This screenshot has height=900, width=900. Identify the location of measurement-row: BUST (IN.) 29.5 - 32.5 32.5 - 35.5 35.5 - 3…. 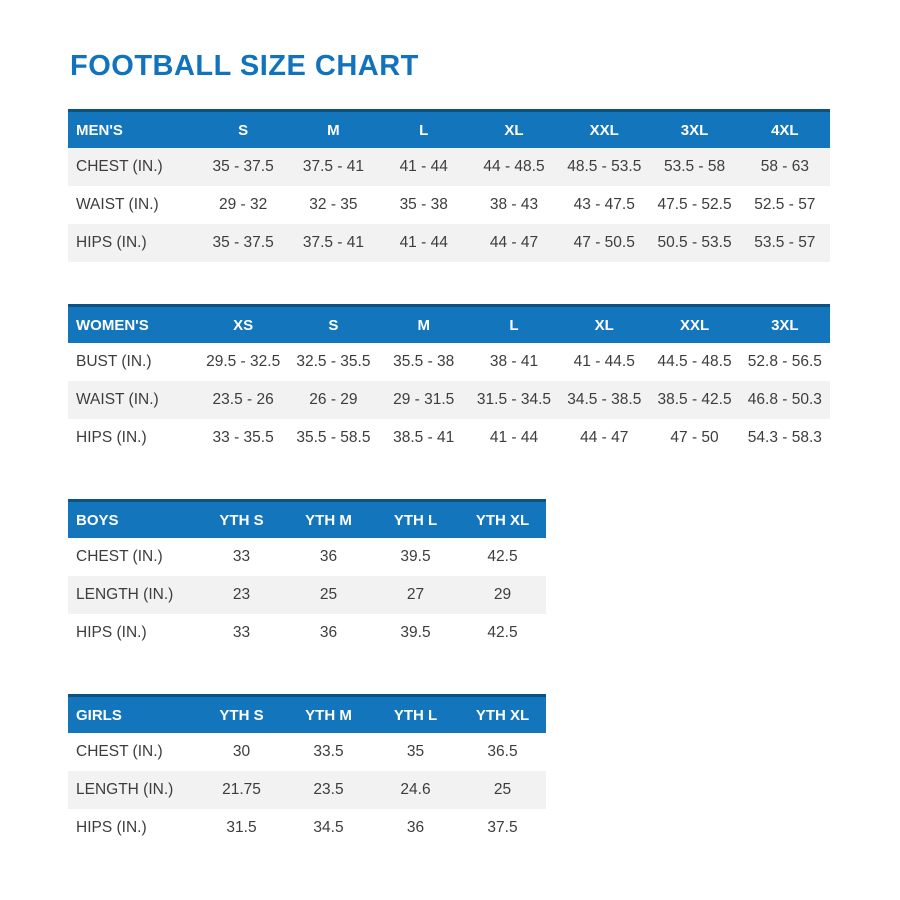
(449, 362).